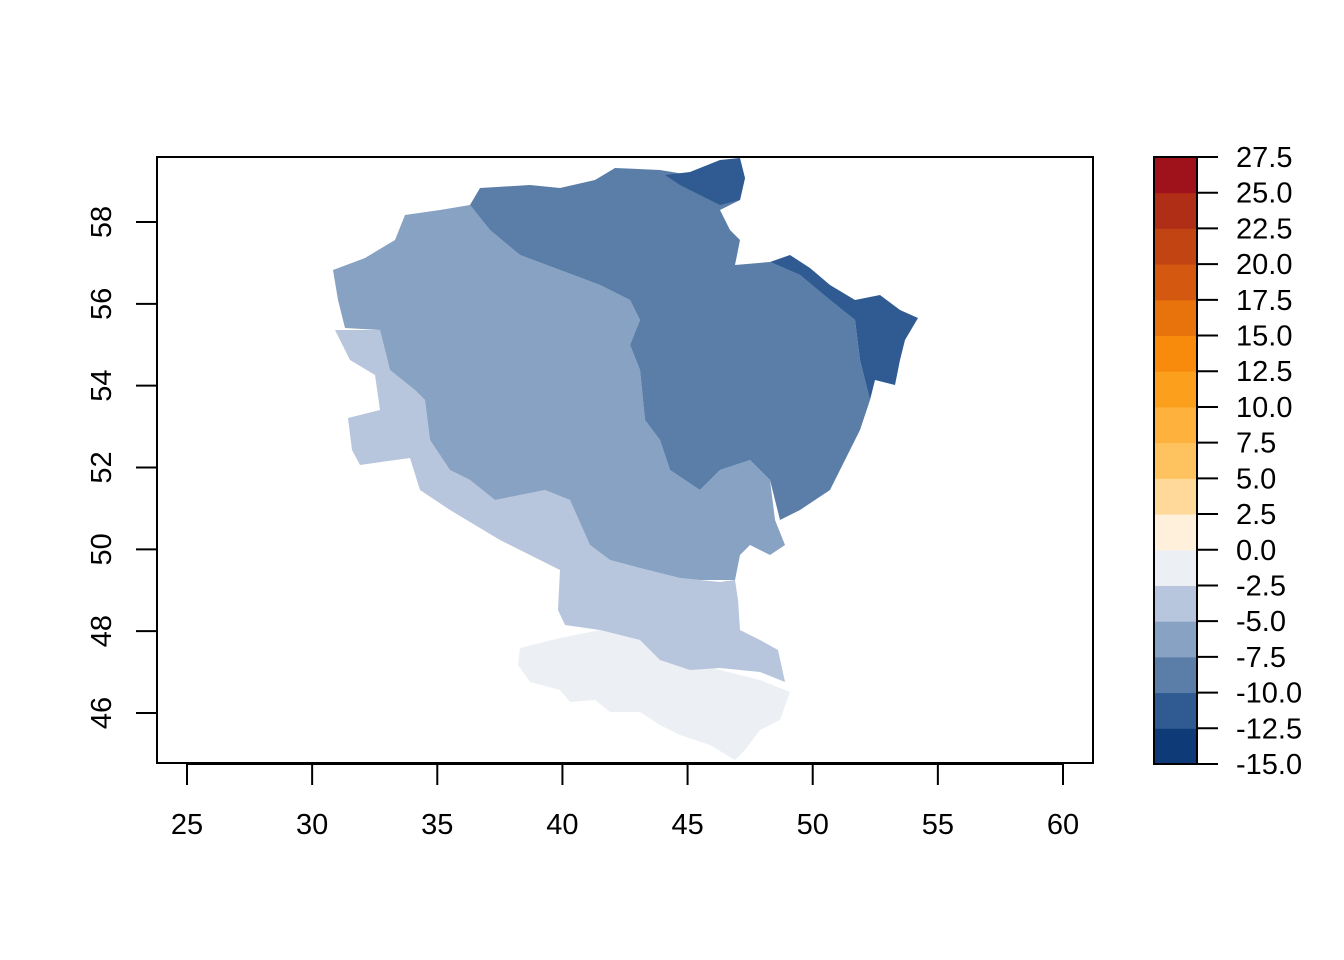  I want to click on legend-tick-label: 20.0, so click(1264, 265).